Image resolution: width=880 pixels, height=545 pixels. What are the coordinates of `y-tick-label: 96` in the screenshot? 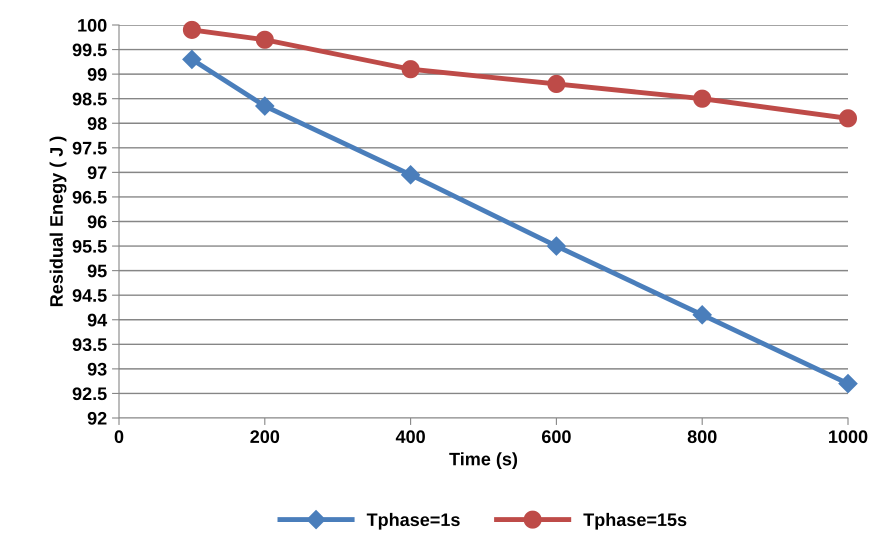 It's located at (97, 221).